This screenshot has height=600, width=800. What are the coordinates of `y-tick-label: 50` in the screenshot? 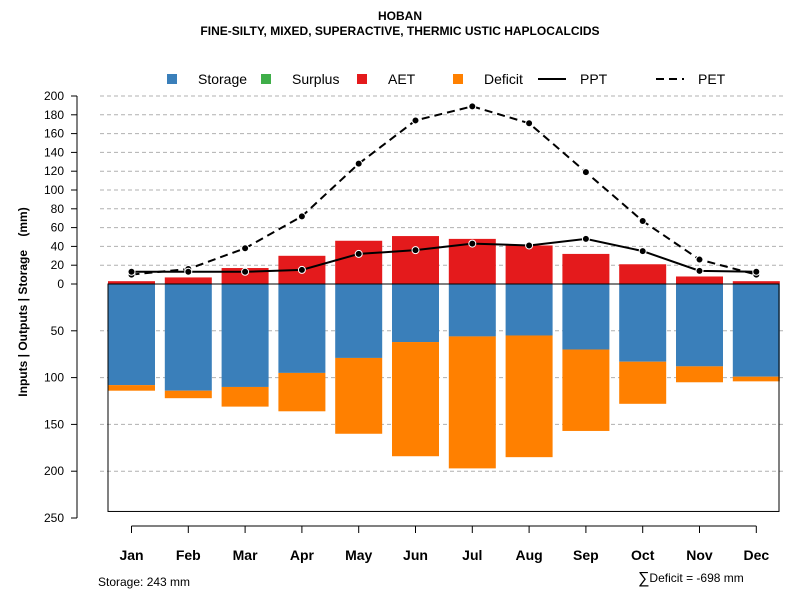 It's located at (58, 331).